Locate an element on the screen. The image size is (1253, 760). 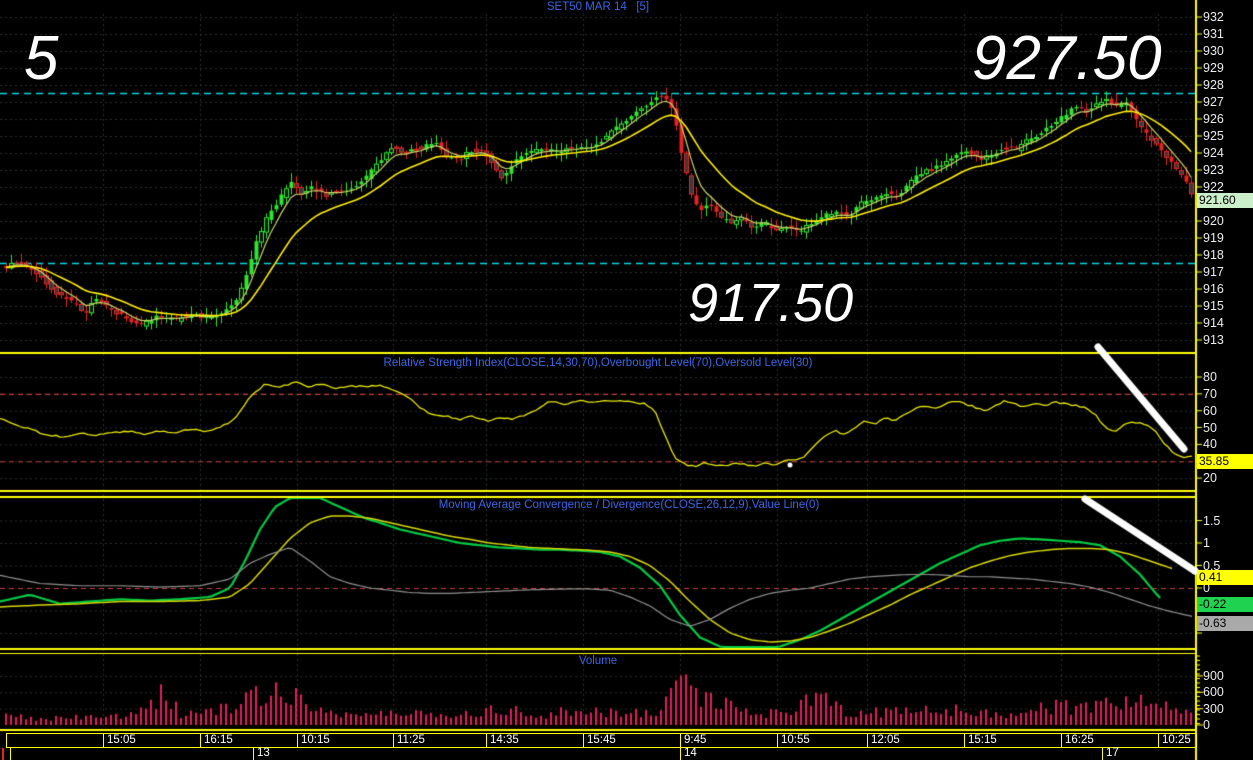
volume-panel-title: Volume is located at coordinates (598, 661).